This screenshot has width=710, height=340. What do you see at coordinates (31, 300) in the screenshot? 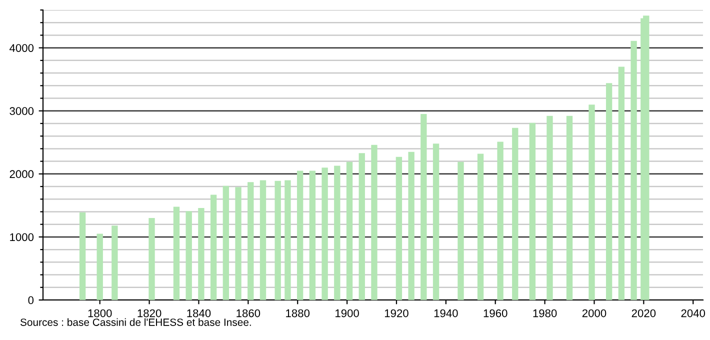
I see `y-tick-label: 0` at bounding box center [31, 300].